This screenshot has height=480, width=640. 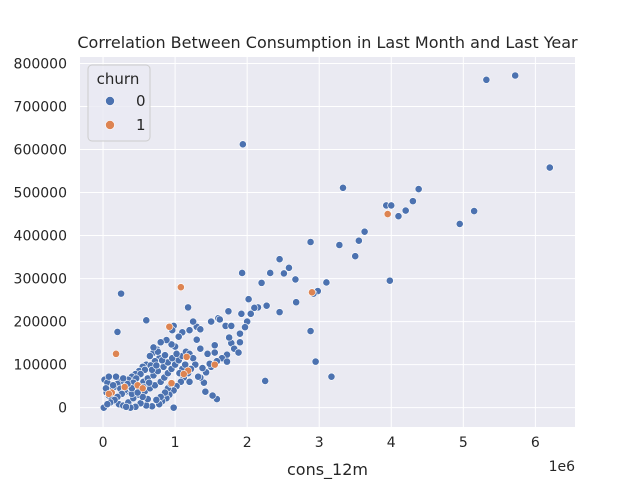 What do you see at coordinates (103, 443) in the screenshot?
I see `x-tick-label: 0` at bounding box center [103, 443].